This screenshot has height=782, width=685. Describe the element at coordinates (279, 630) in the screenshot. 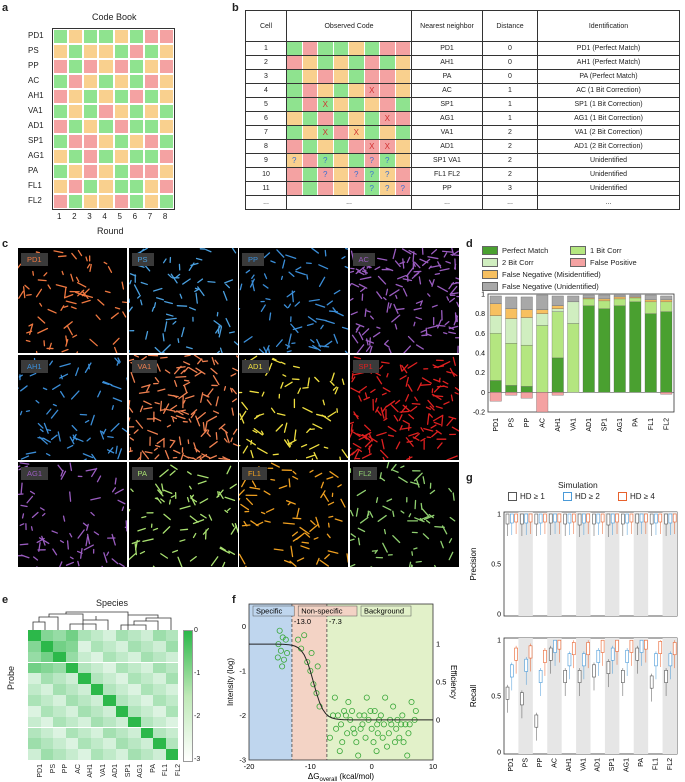

I see `scatter-point` at that location.